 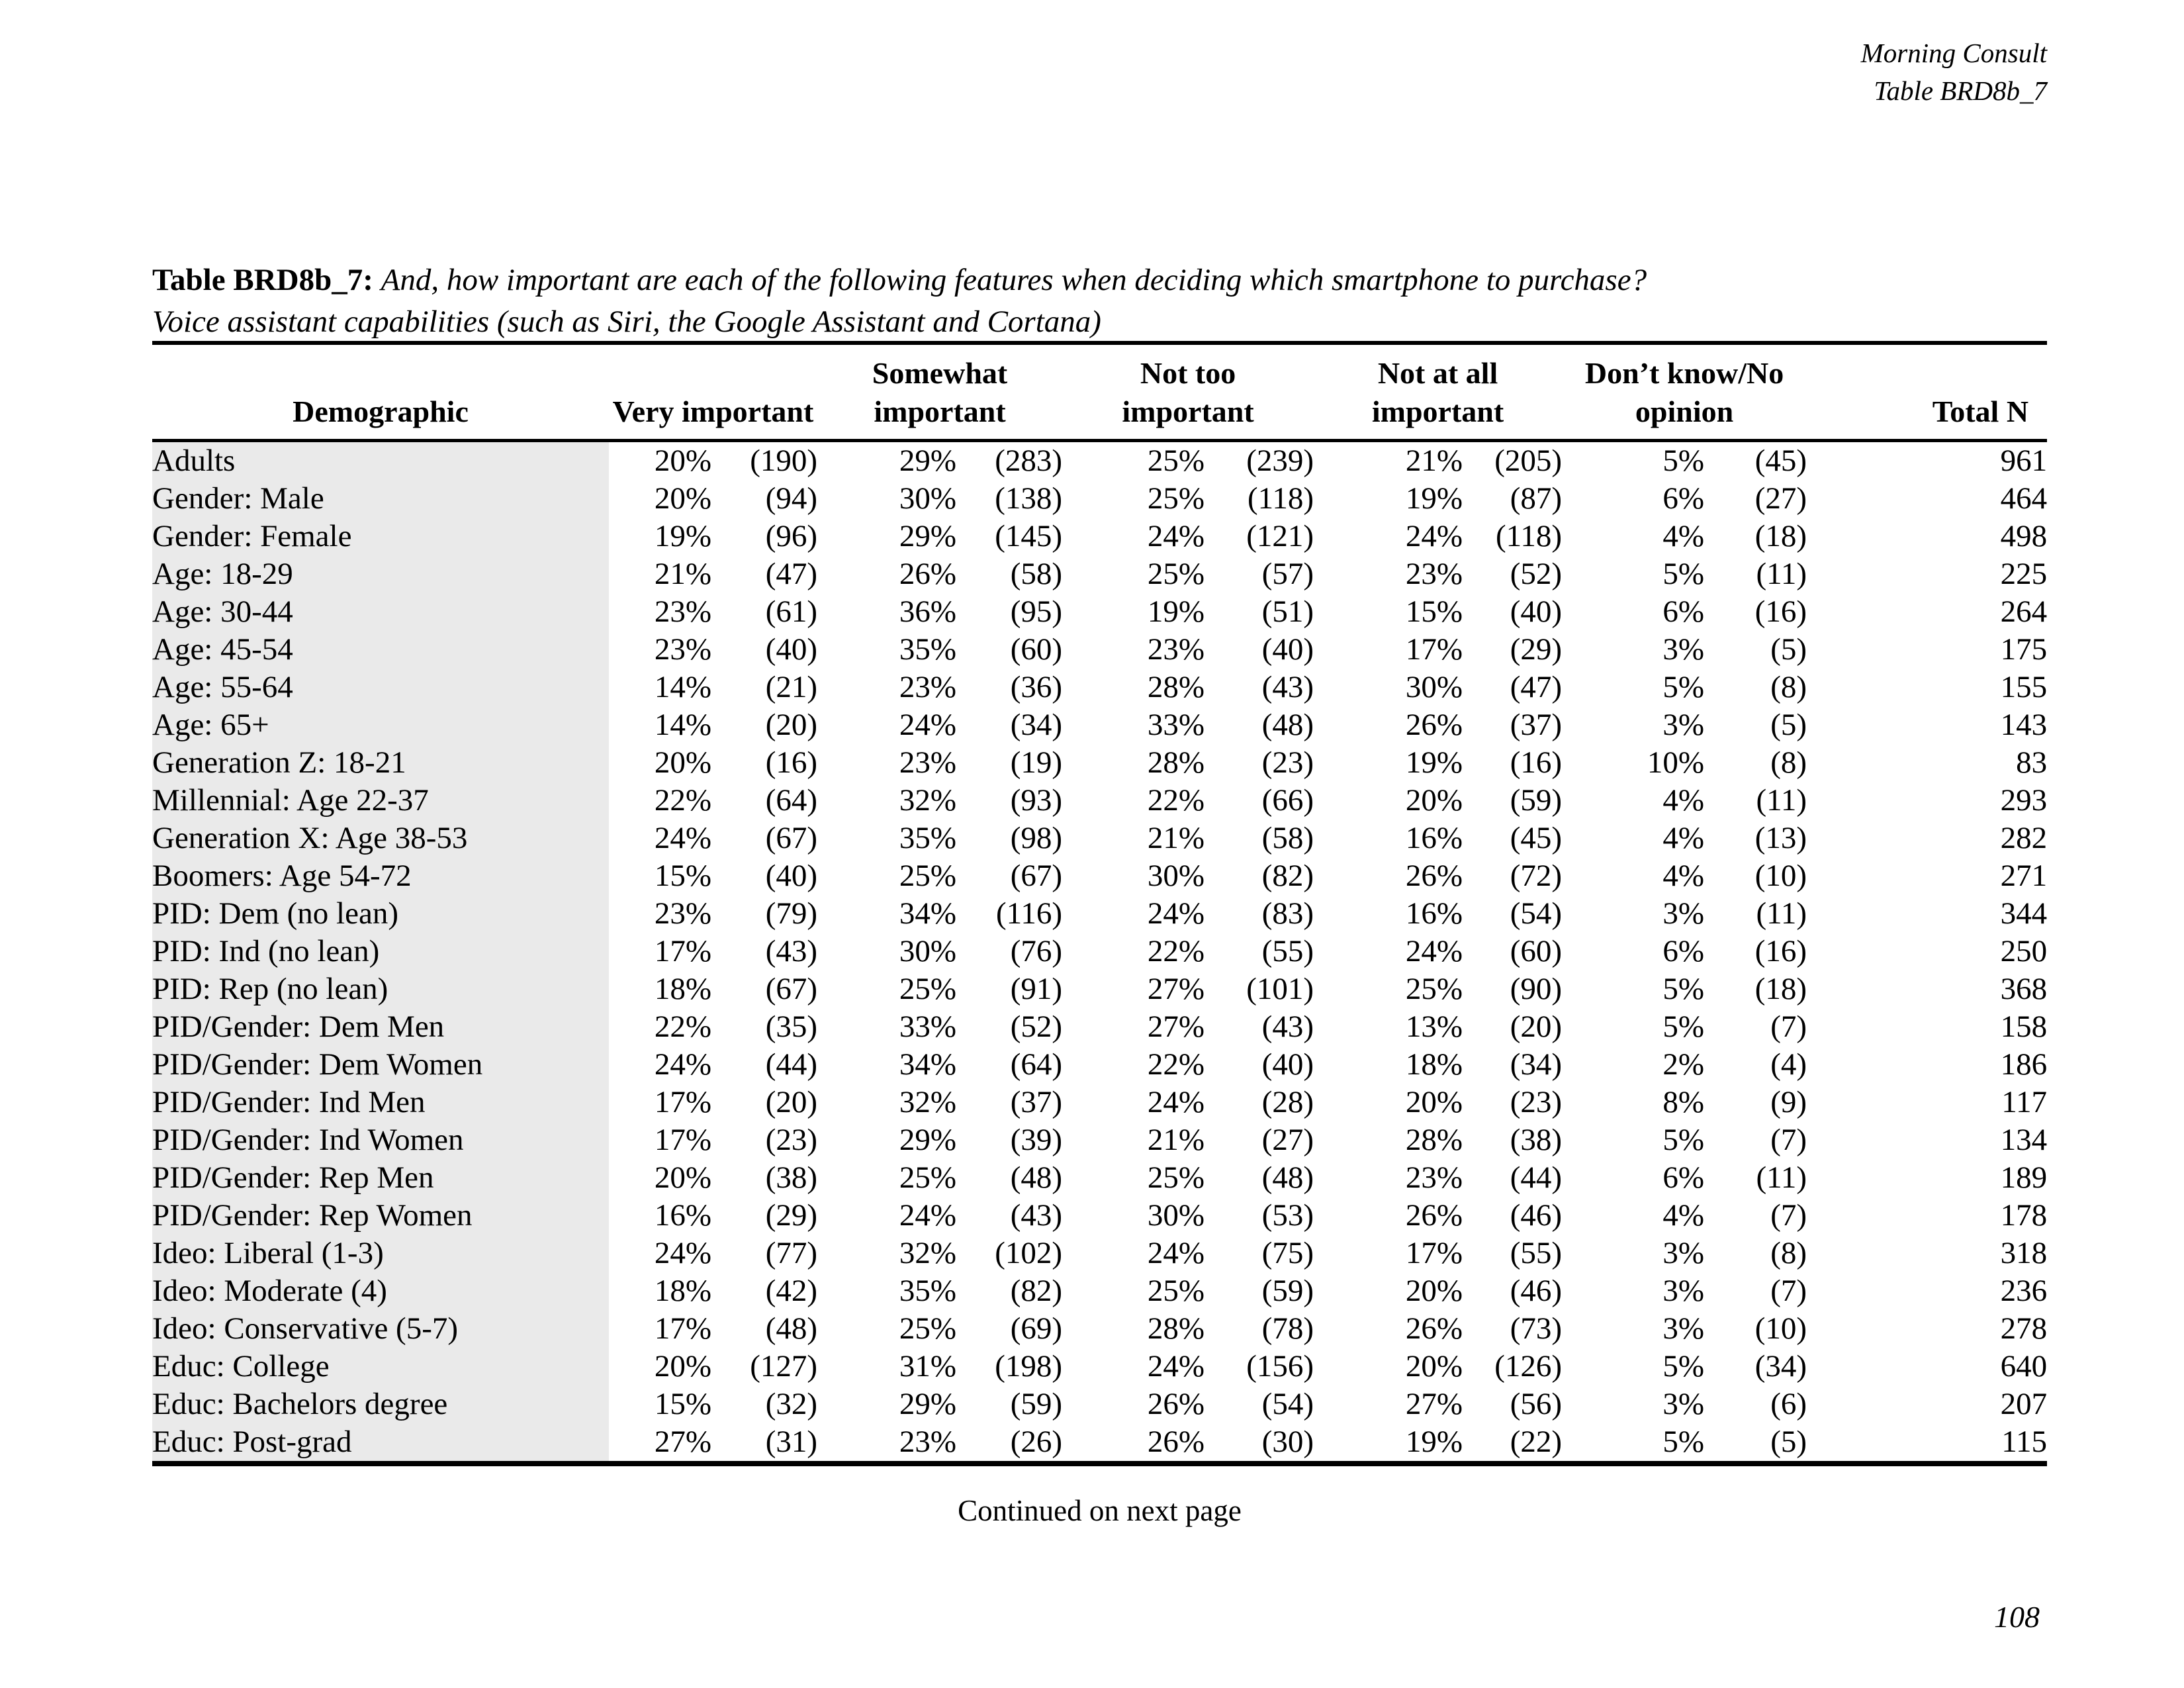 What do you see at coordinates (783, 1366) in the screenshot?
I see `cell-very-important-n: (127)` at bounding box center [783, 1366].